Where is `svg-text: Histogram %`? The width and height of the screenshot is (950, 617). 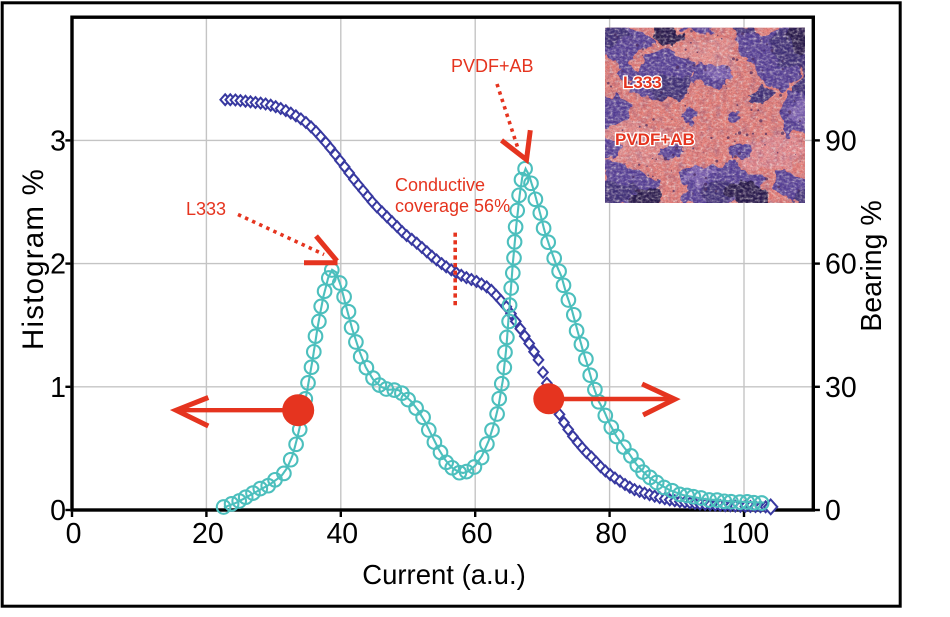 svg-text: Histogram % is located at coordinates (33, 259).